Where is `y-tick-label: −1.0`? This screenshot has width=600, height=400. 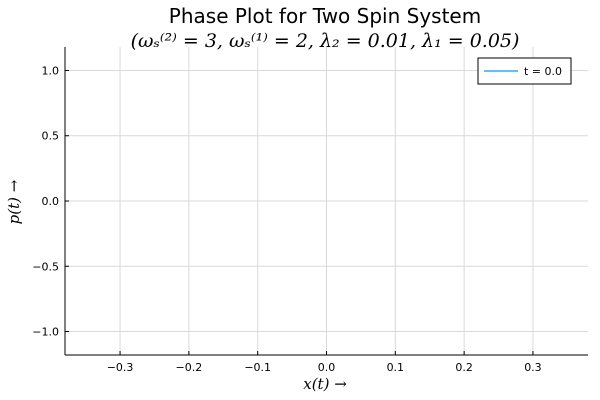 y-tick-label: −1.0 is located at coordinates (45, 332).